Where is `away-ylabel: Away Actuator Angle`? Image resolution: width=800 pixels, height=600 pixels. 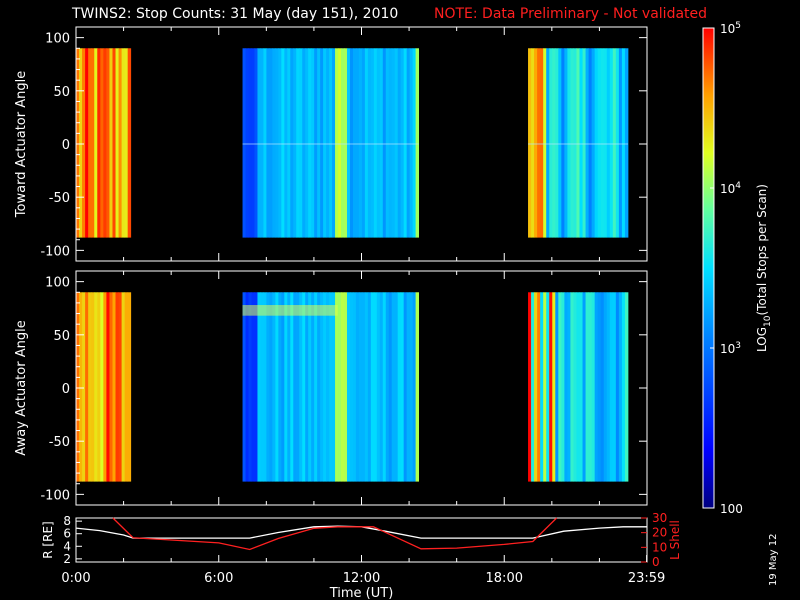 away-ylabel: Away Actuator Angle is located at coordinates (21, 387).